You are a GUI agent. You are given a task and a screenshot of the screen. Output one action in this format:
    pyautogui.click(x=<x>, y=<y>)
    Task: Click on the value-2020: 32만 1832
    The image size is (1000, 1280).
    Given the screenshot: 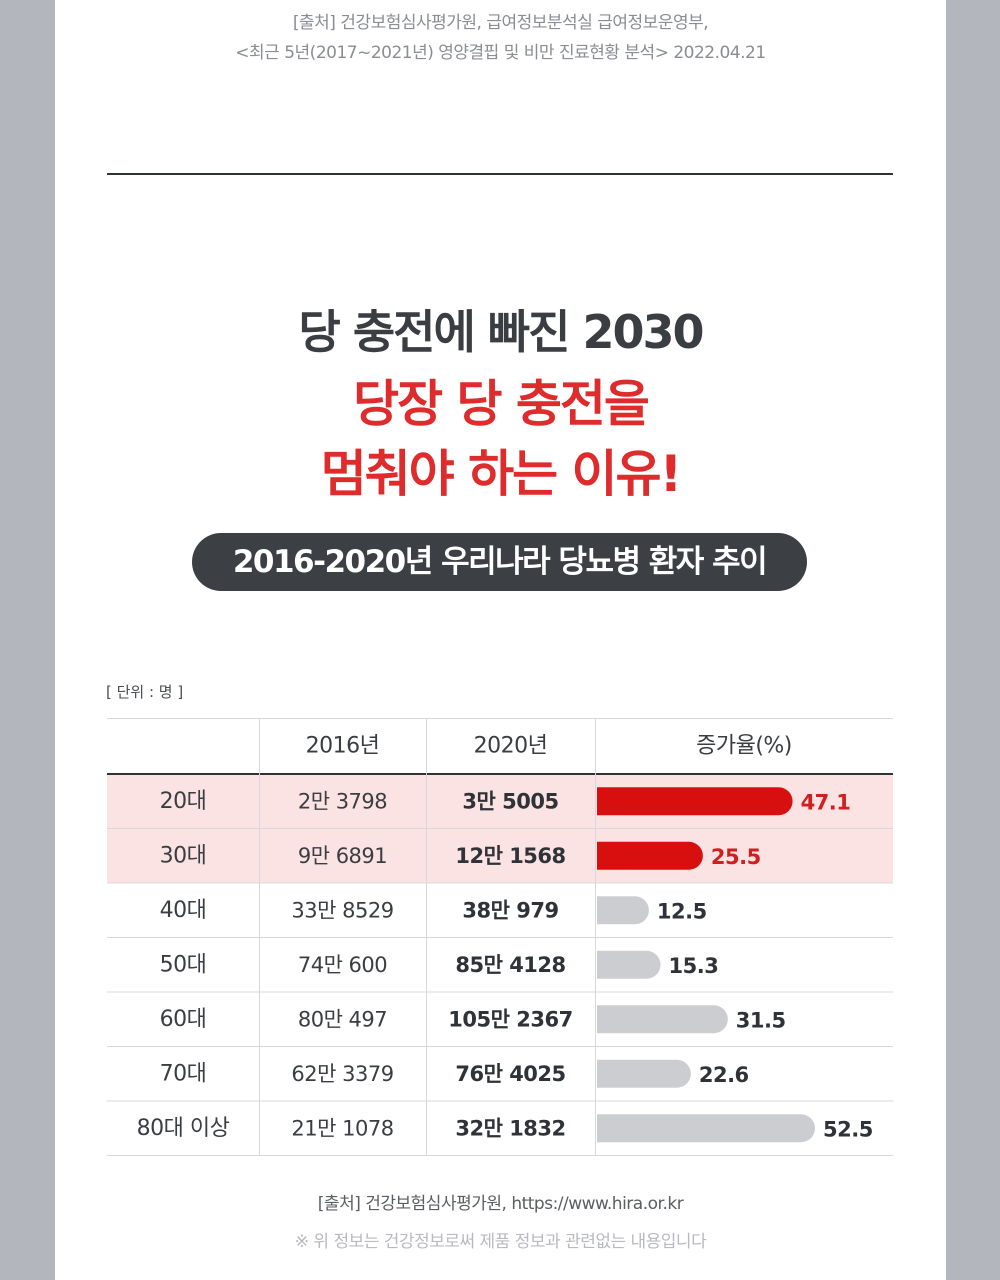 What is the action you would take?
    pyautogui.click(x=510, y=1128)
    